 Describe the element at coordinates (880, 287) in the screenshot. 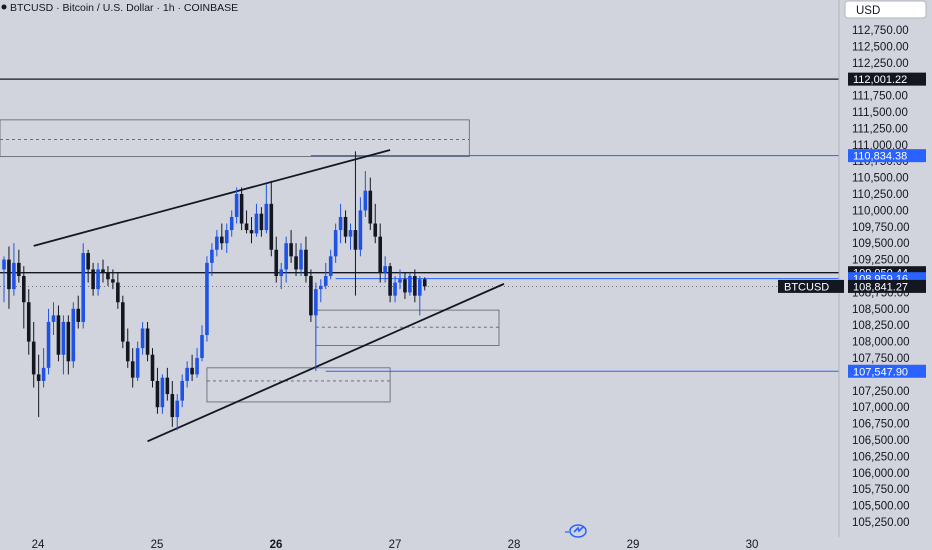

I see `price-tag-label: 108,841.27` at that location.